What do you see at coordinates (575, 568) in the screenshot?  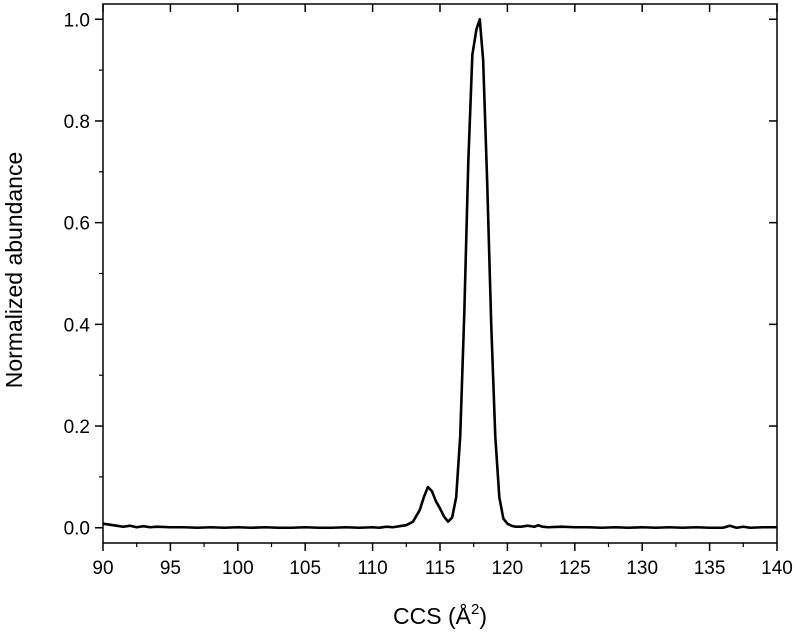 I see `x-tick-label: 125` at bounding box center [575, 568].